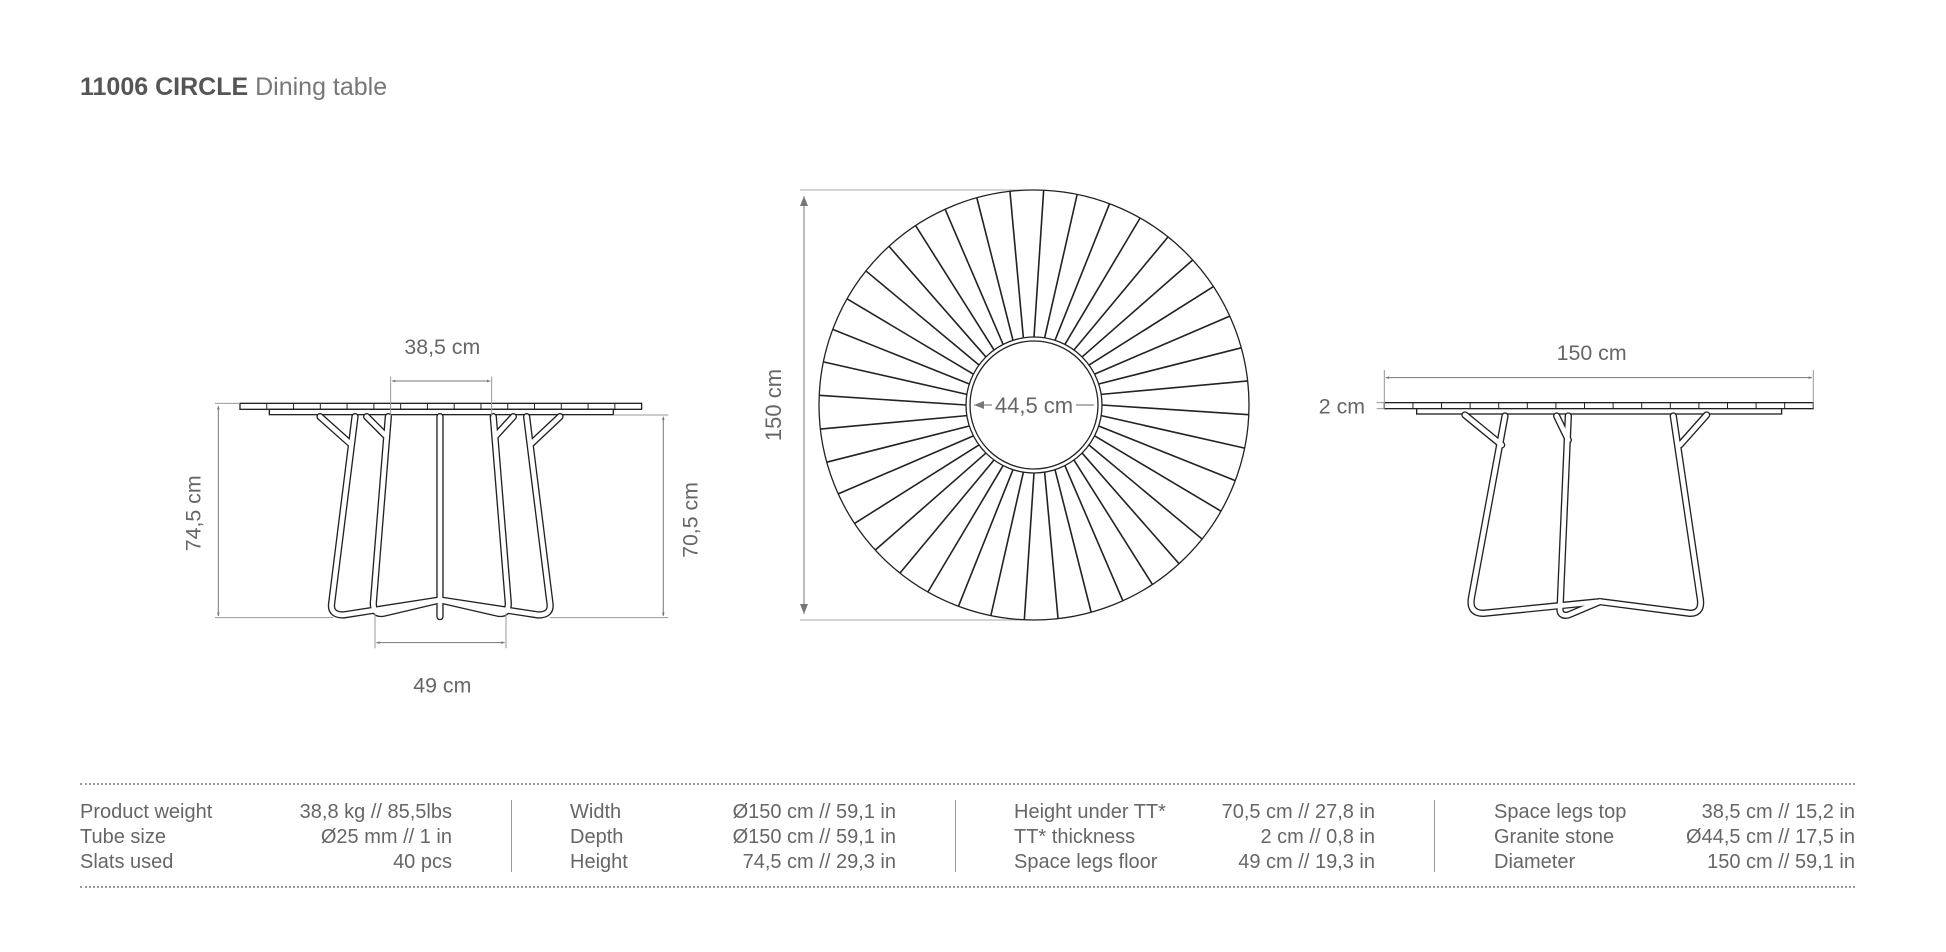 The width and height of the screenshot is (1946, 952). I want to click on divider-bottom, so click(967, 887).